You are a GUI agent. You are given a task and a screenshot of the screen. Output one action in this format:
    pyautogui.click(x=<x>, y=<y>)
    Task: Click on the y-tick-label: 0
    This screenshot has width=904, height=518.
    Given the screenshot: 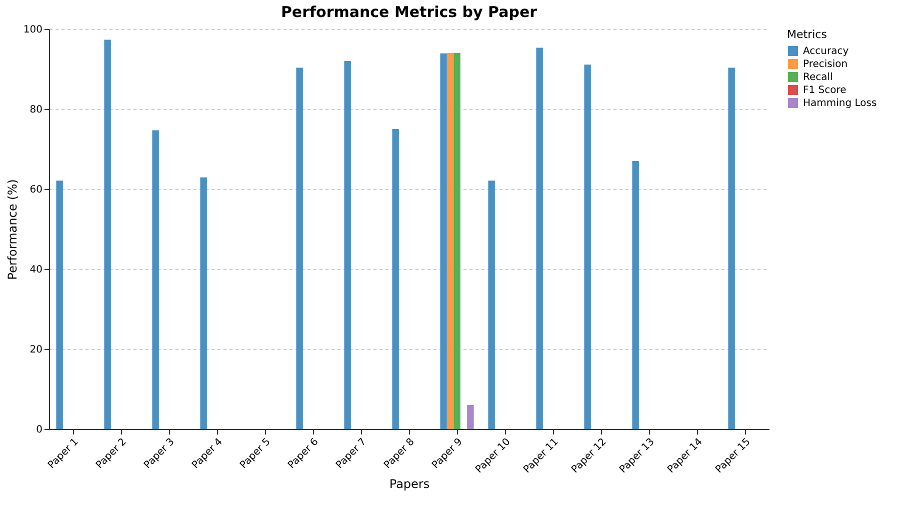 What is the action you would take?
    pyautogui.click(x=39, y=430)
    